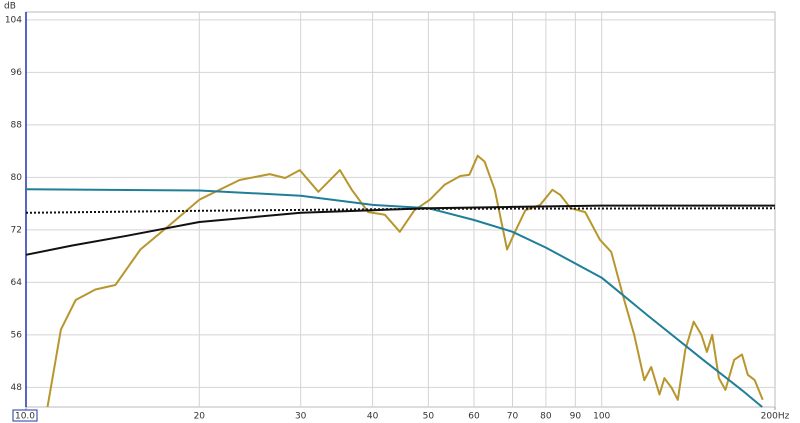 The width and height of the screenshot is (800, 423). Describe the element at coordinates (13, 20) in the screenshot. I see `y-tick-label: 104` at that location.